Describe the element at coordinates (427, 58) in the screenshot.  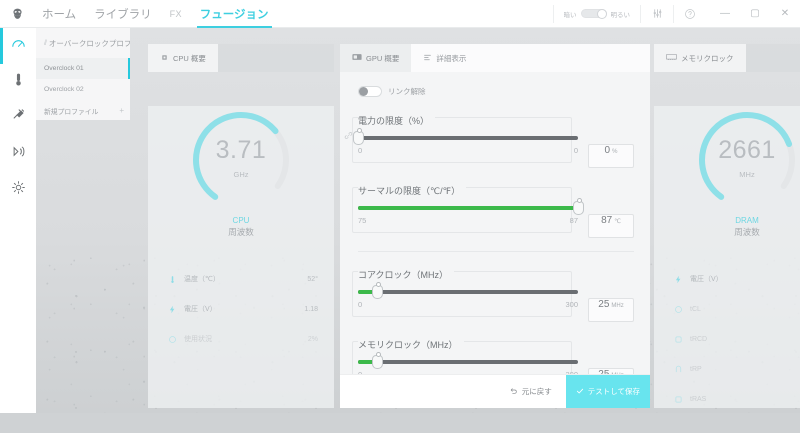
I see `list-icon` at that location.